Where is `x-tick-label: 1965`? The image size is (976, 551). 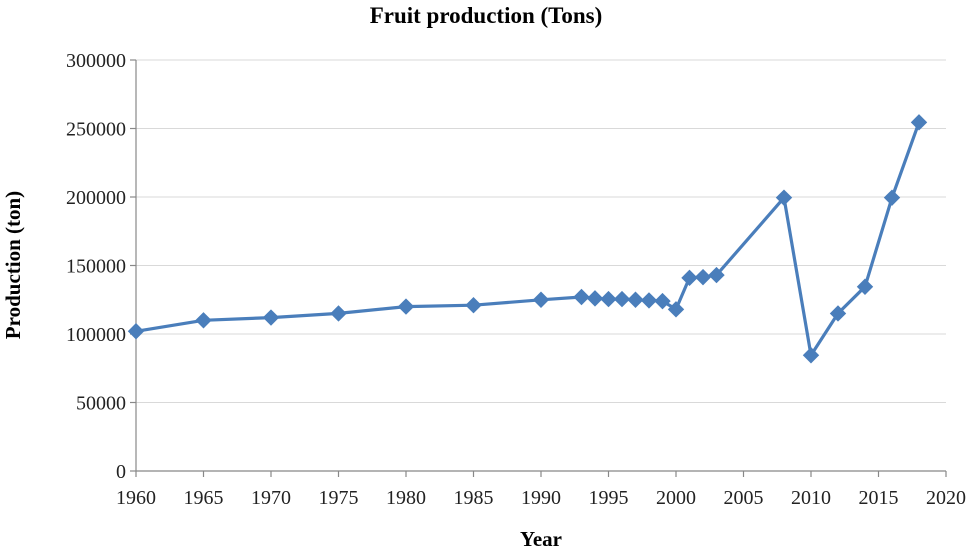
x-tick-label: 1965 is located at coordinates (204, 498).